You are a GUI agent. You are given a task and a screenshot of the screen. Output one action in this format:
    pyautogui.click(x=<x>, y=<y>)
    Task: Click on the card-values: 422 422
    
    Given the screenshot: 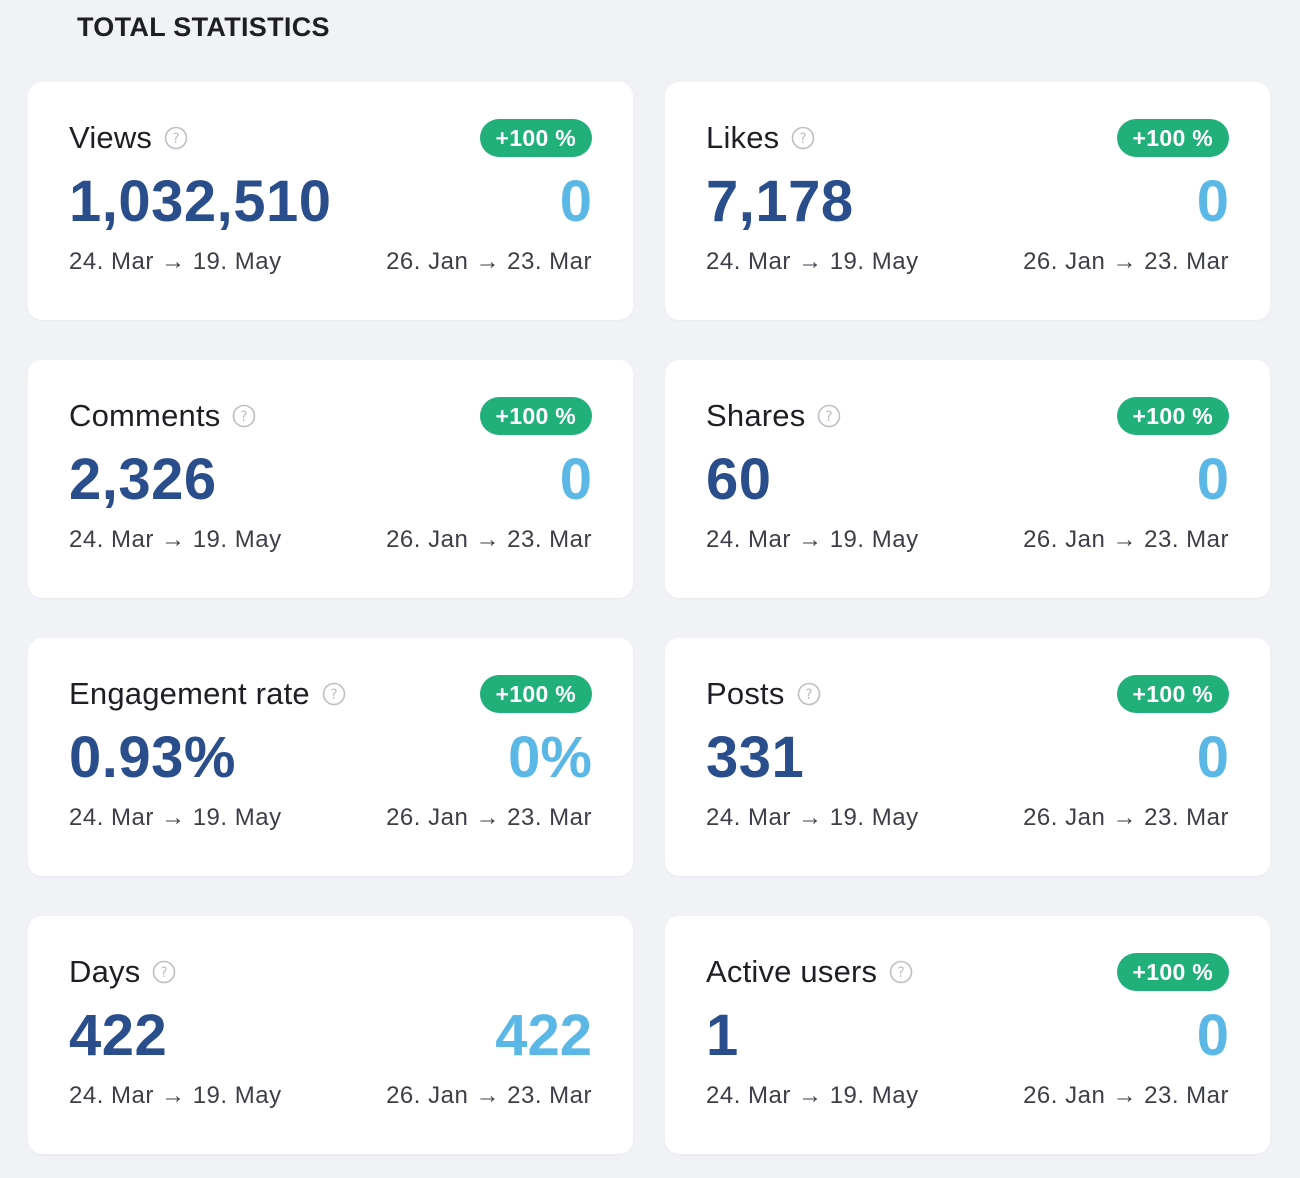 What is the action you would take?
    pyautogui.click(x=330, y=1036)
    